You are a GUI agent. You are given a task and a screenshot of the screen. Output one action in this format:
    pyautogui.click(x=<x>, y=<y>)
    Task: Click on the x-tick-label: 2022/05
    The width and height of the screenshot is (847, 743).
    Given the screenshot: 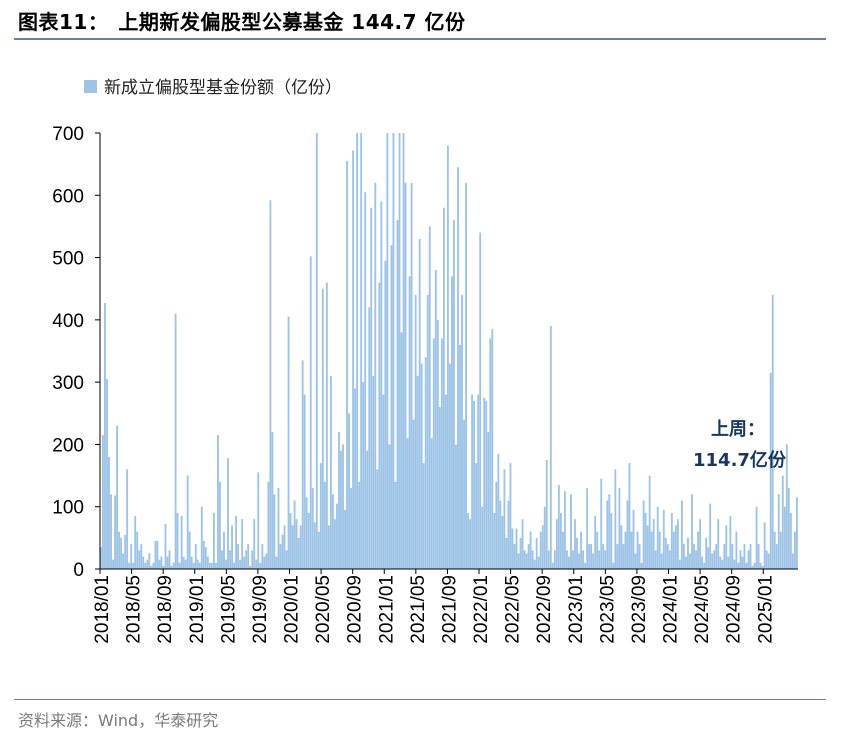 What is the action you would take?
    pyautogui.click(x=513, y=609)
    